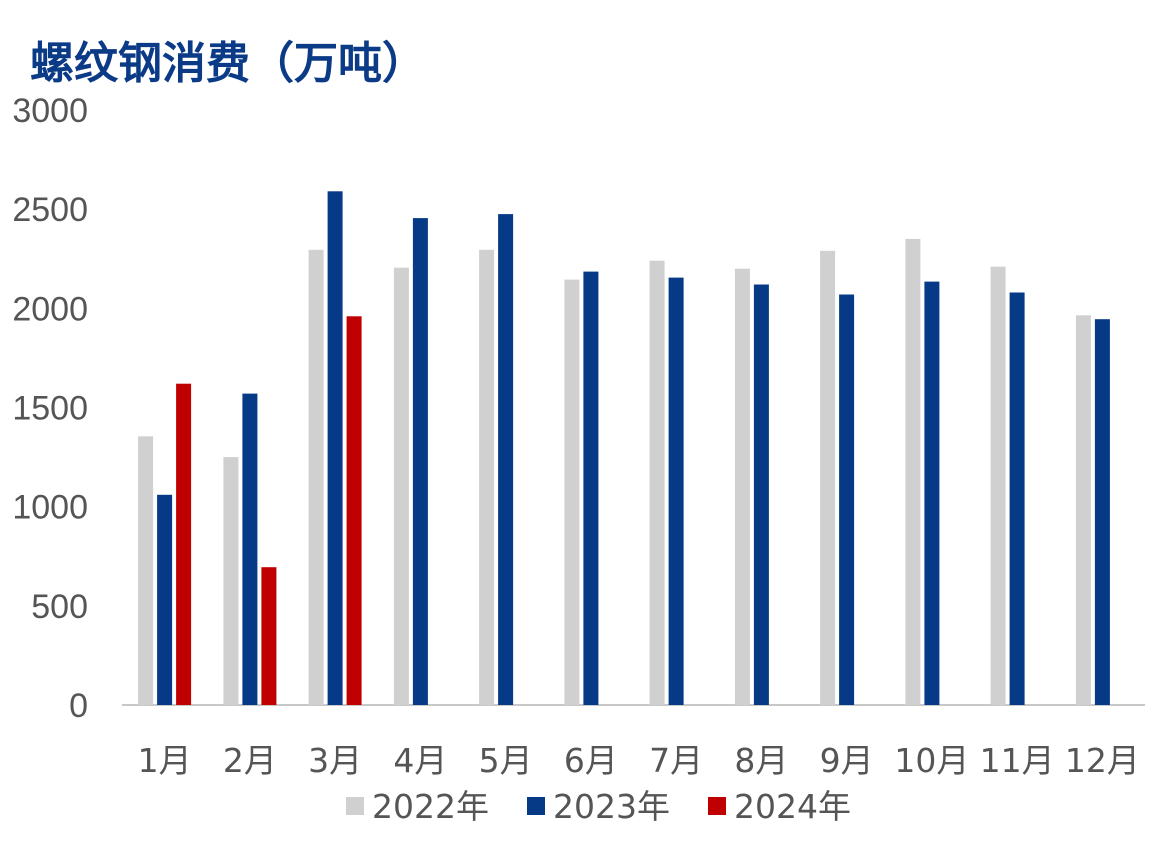 The image size is (1169, 844). I want to click on x-tick-label: 12月, so click(1102, 760).